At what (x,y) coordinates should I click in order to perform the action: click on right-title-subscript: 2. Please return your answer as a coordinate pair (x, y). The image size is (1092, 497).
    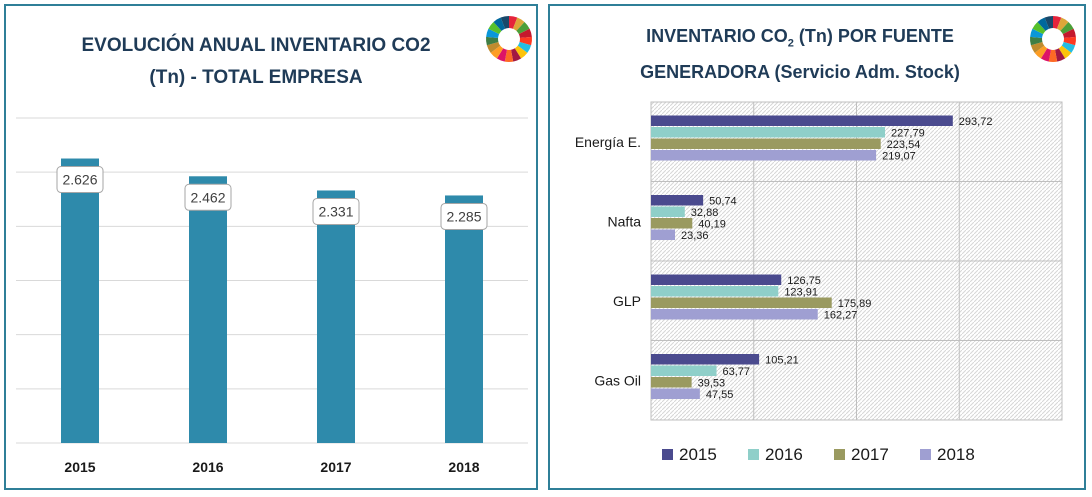
    Looking at the image, I should click on (790, 43).